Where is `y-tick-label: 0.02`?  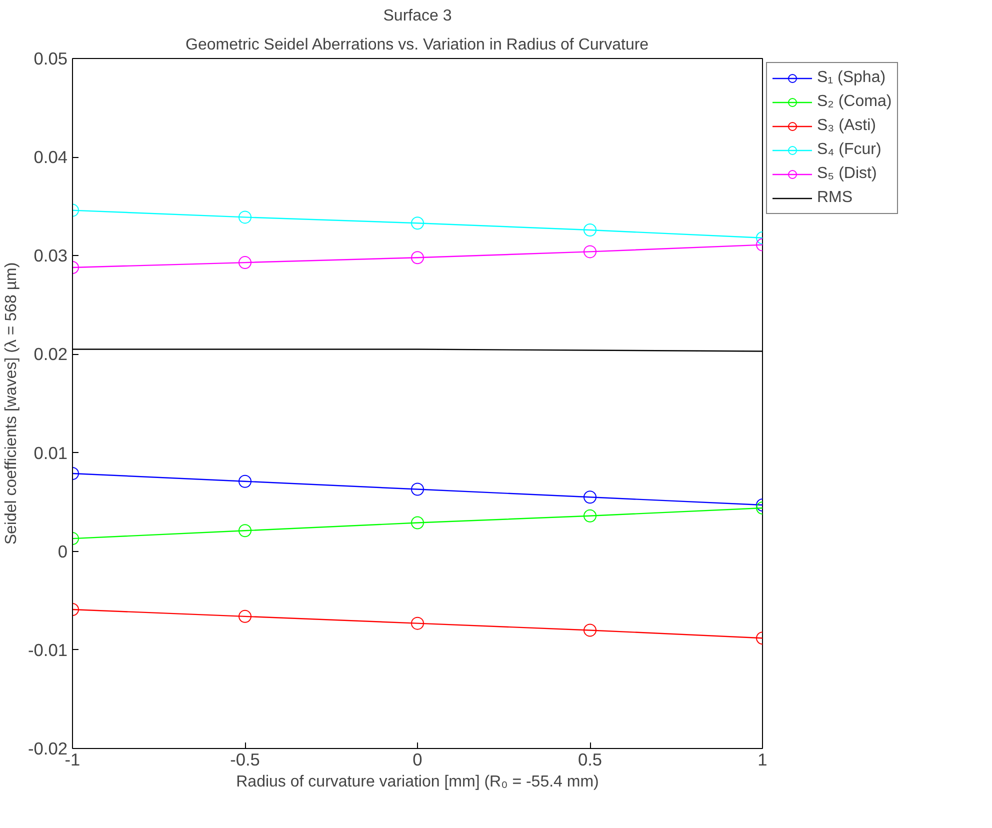
y-tick-label: 0.02 is located at coordinates (51, 354).